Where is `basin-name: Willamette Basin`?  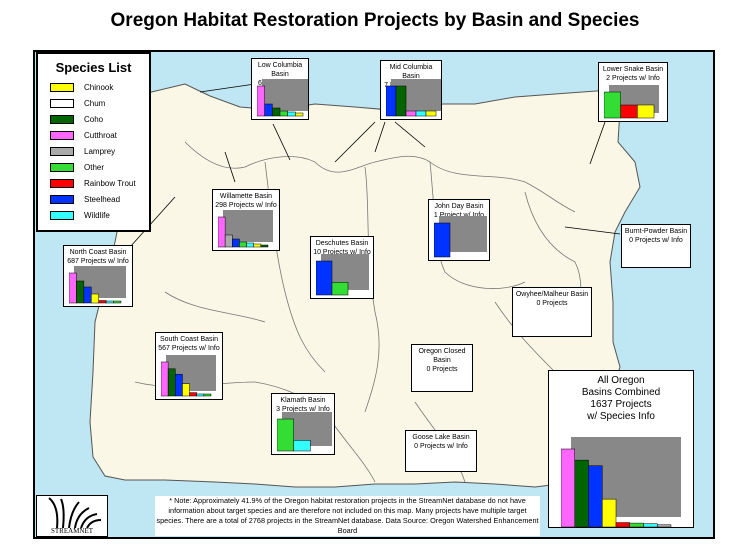
basin-name: Willamette Basin is located at coordinates (246, 196).